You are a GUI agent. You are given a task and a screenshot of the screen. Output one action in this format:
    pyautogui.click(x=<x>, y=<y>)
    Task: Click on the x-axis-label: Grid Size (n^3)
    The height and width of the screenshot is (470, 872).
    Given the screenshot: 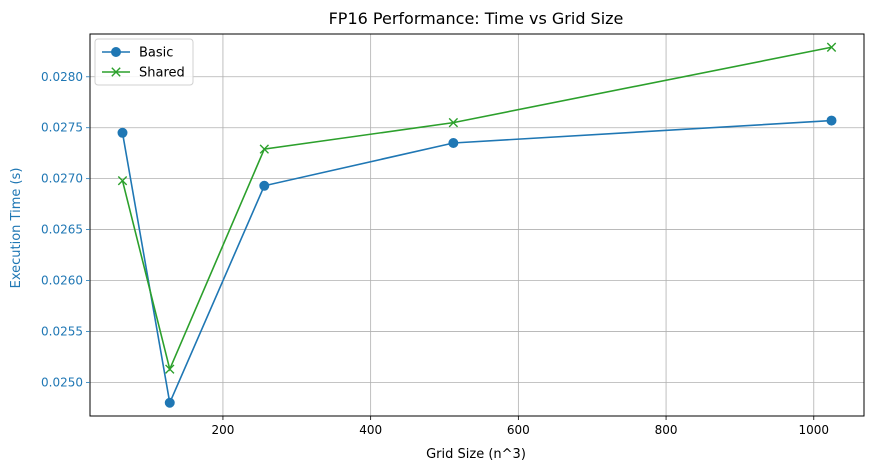 What is the action you would take?
    pyautogui.click(x=476, y=454)
    